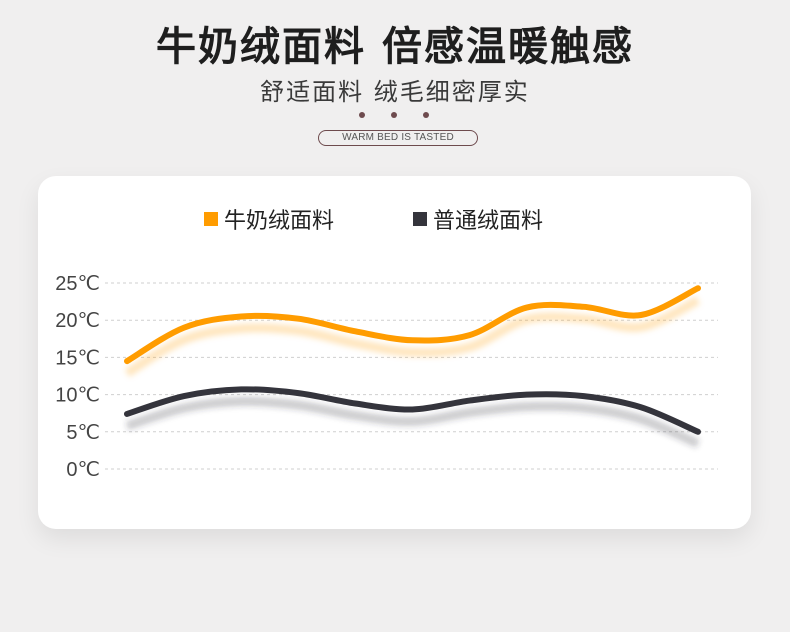 Image resolution: width=790 pixels, height=632 pixels. What do you see at coordinates (77, 377) in the screenshot?
I see `y-axis: 25℃ 20℃ 15℃ 10℃ 5℃ 0℃` at bounding box center [77, 377].